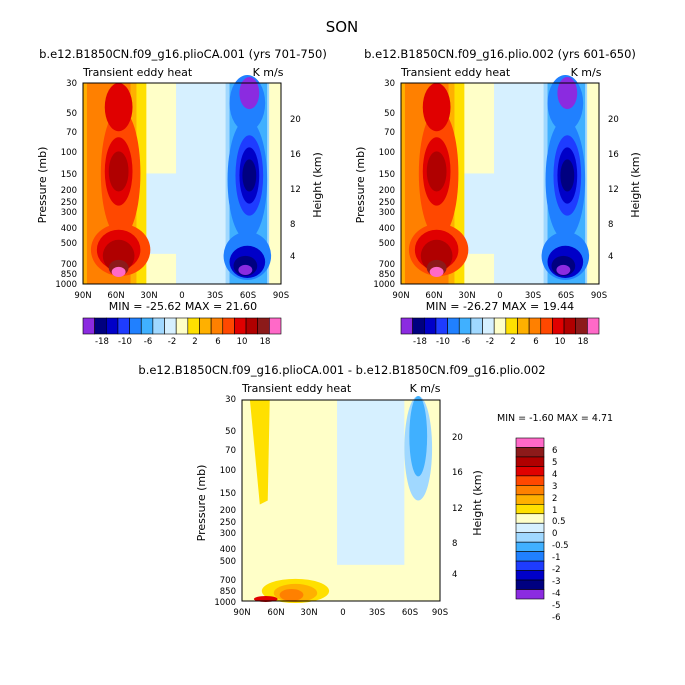  I want to click on panel-2-colorbar, so click(500, 326).